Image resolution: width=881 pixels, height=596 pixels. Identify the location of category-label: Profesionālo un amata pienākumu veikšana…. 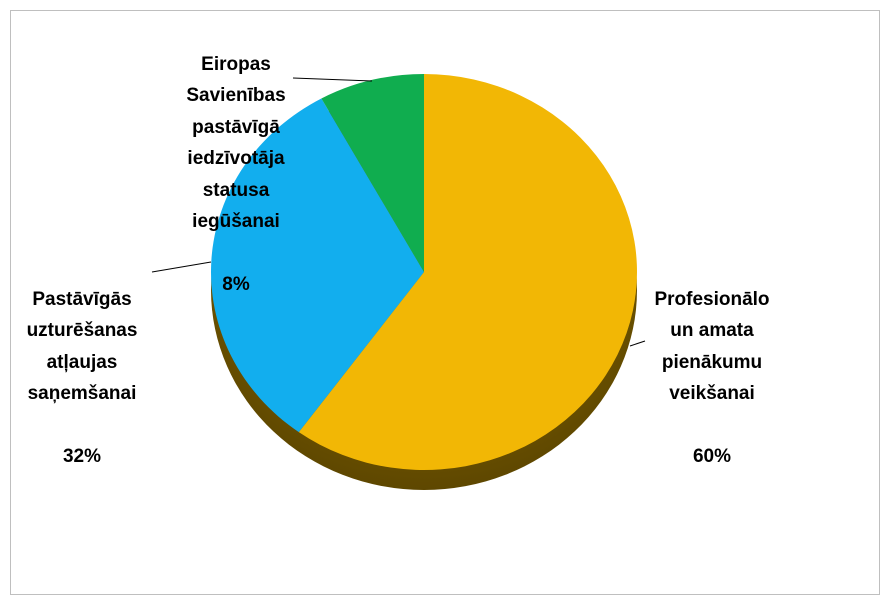
(712, 346).